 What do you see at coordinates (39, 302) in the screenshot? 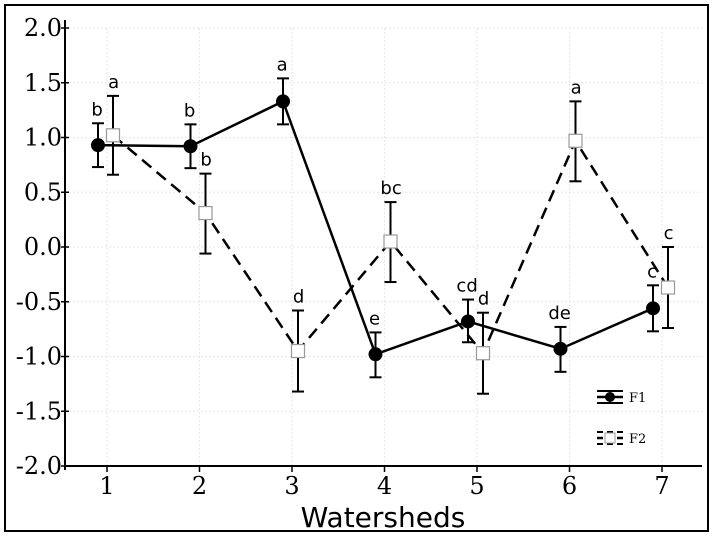
I see `y-tick-label: -0.5` at bounding box center [39, 302].